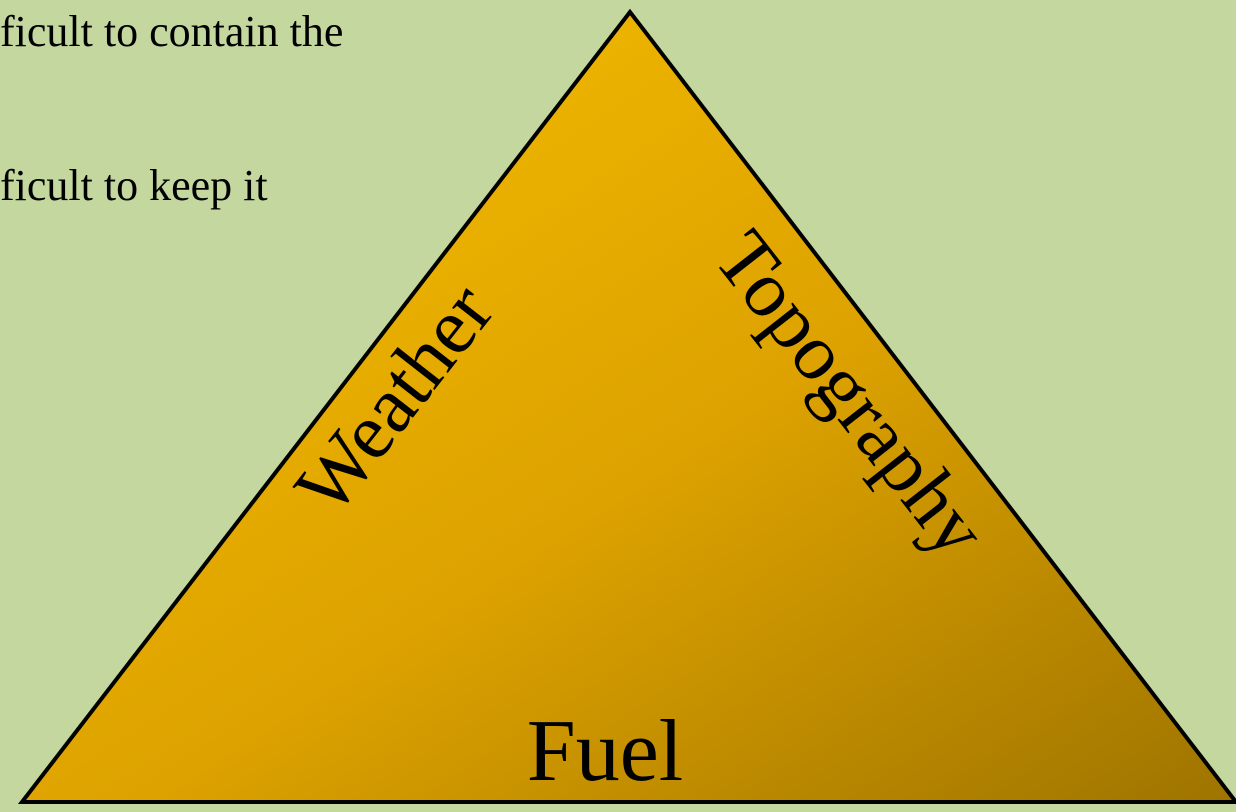  What do you see at coordinates (605, 751) in the screenshot?
I see `side-label: Fuel` at bounding box center [605, 751].